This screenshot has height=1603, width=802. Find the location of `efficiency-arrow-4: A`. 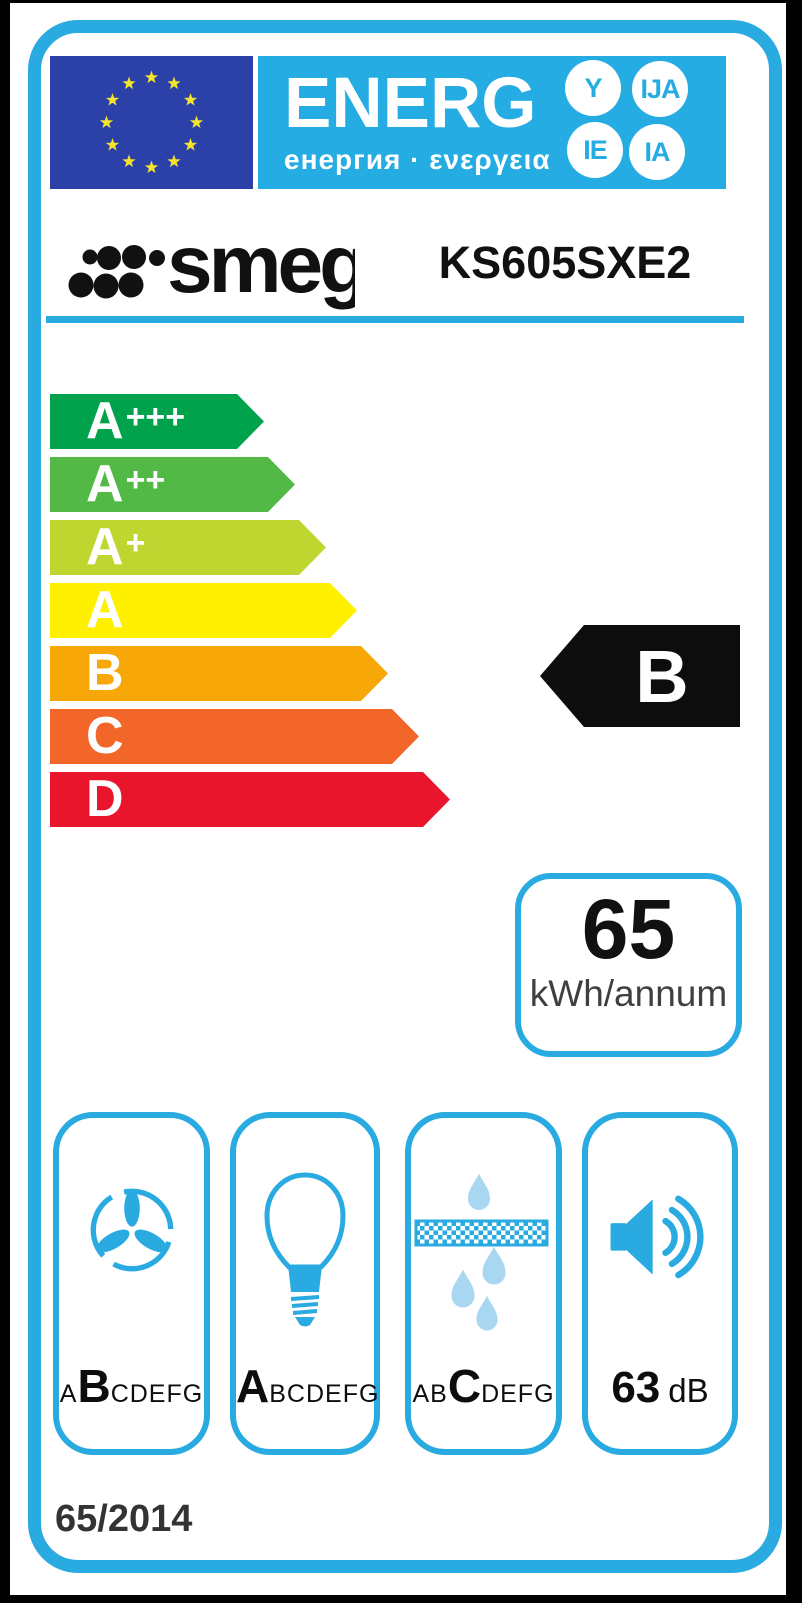

efficiency-arrow-4: A is located at coordinates (203, 610).